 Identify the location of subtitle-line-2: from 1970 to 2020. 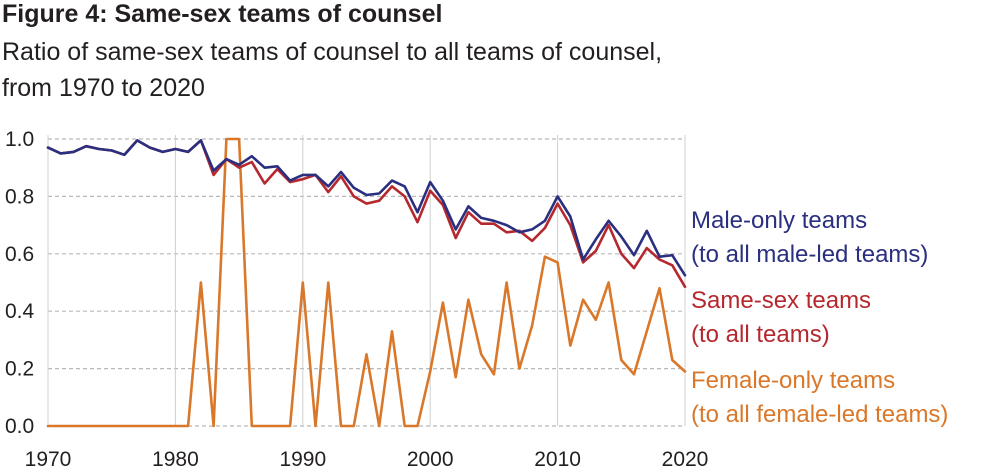
(103, 88).